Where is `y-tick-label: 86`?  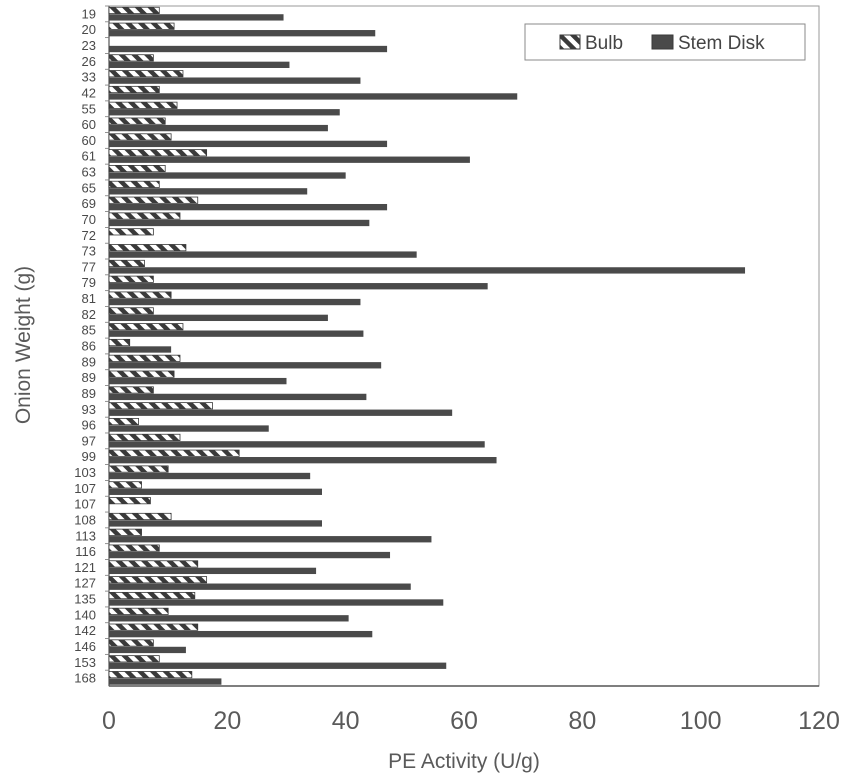
y-tick-label: 86 is located at coordinates (89, 346).